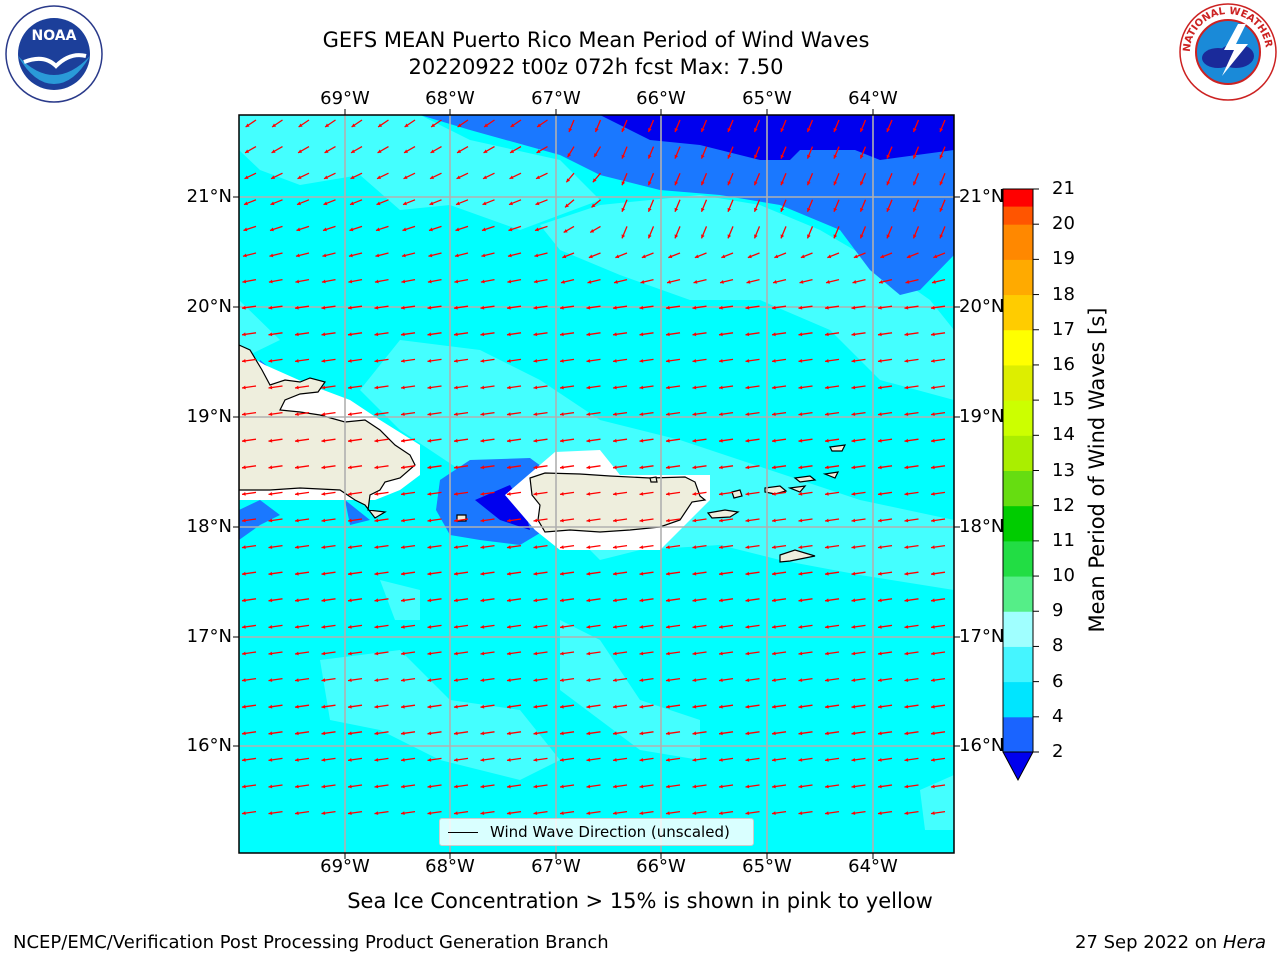 The image size is (1280, 960). What do you see at coordinates (1063, 364) in the screenshot?
I see `colorbar-tick-label: 16` at bounding box center [1063, 364].